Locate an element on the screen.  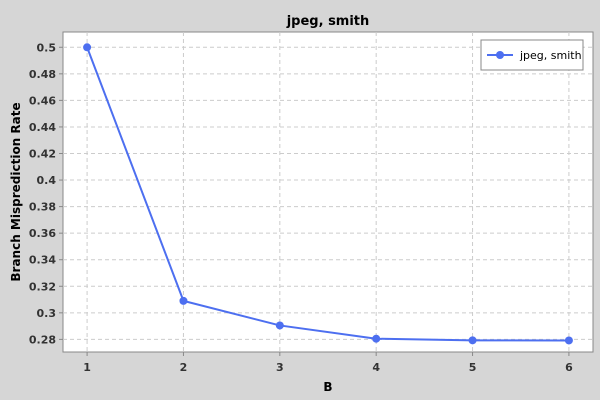
y-tick-label: 0.44 is located at coordinates (42, 127).